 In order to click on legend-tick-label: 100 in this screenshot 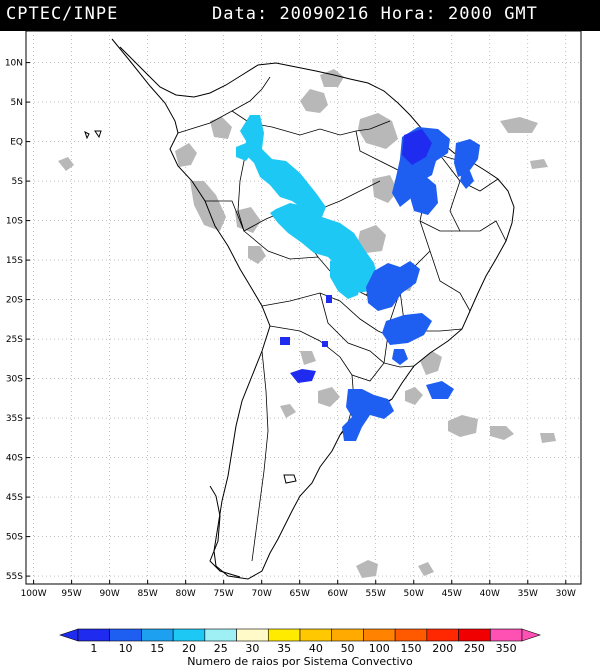, I will do `click(379, 648)`.